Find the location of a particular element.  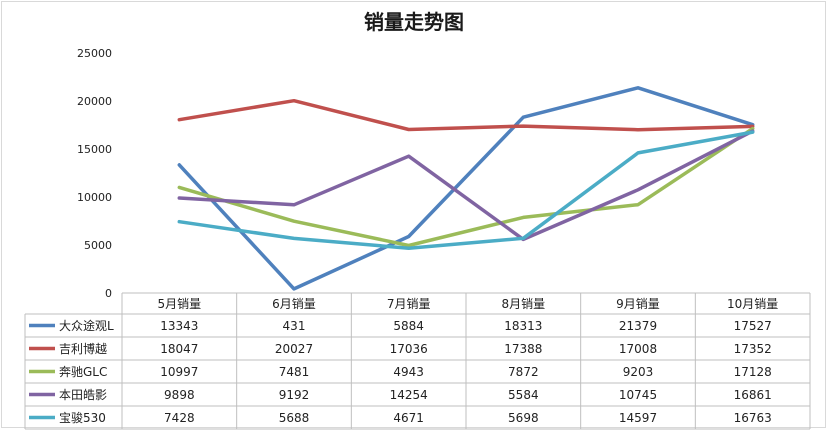

data-table-cell: 7872 is located at coordinates (523, 372).